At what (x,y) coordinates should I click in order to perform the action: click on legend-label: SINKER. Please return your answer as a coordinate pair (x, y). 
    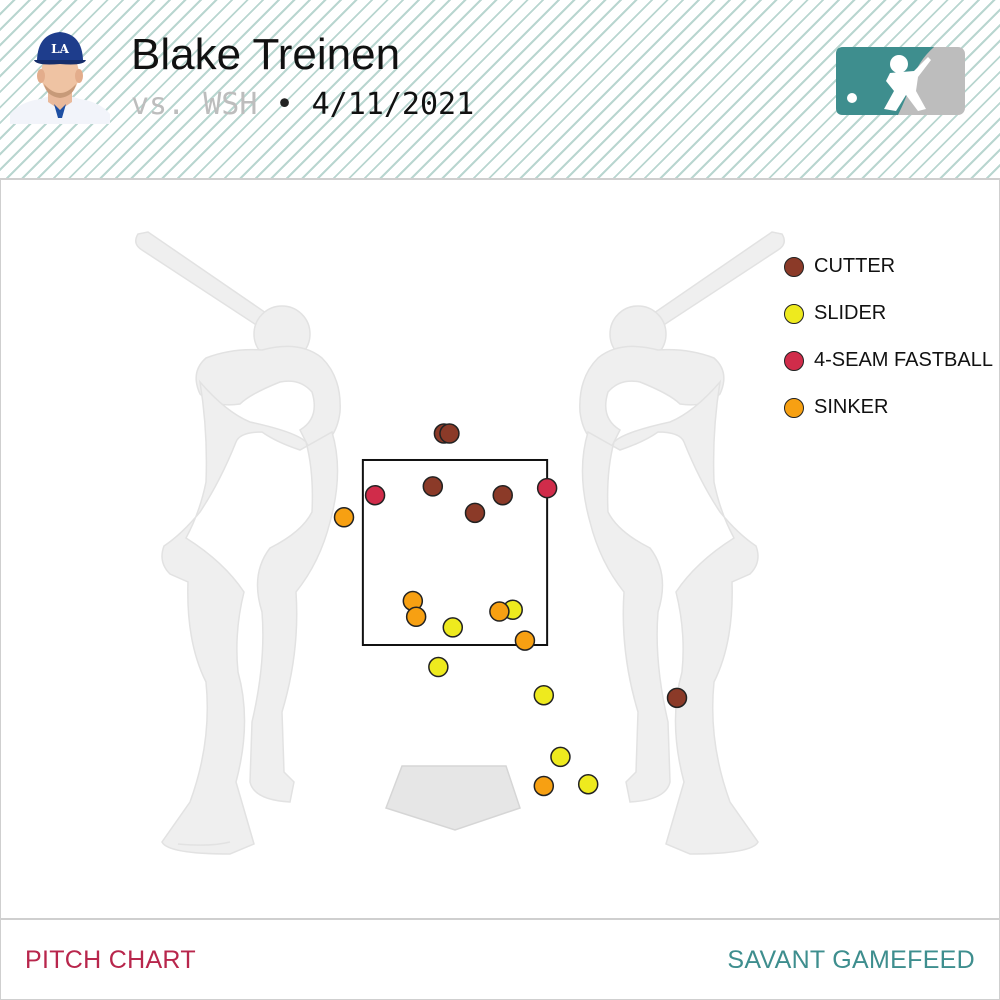
    Looking at the image, I should click on (851, 407).